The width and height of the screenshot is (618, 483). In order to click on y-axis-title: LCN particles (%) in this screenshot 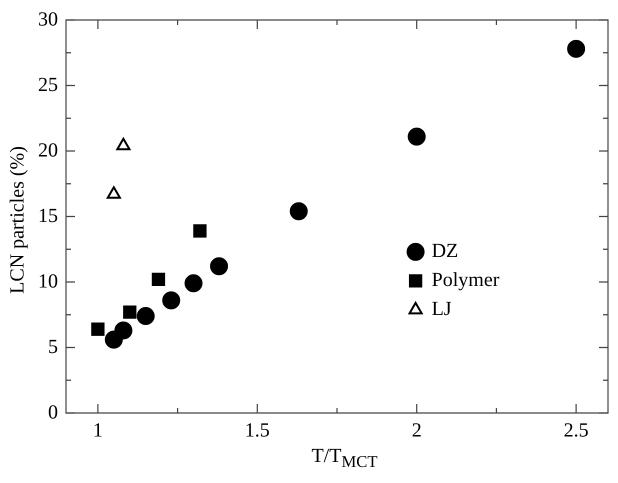, I will do `click(18, 220)`.